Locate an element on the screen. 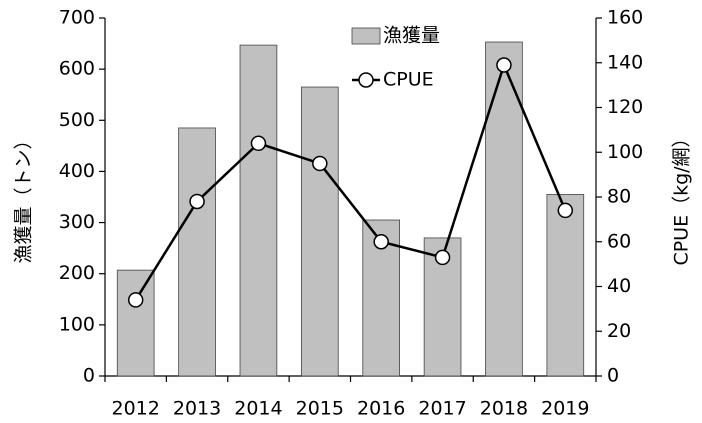 The image size is (702, 423). y-tick-label: 300 is located at coordinates (77, 222).